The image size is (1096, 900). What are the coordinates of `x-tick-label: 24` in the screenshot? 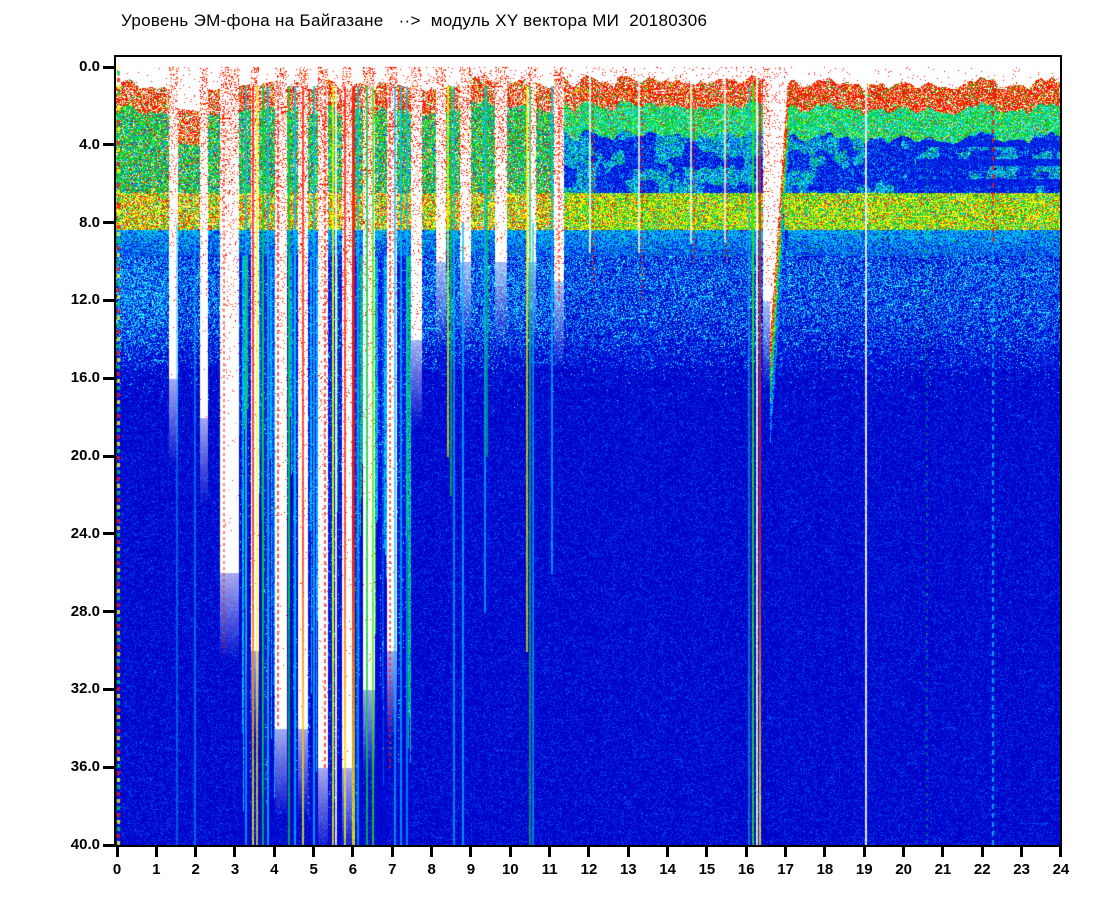 It's located at (1061, 869).